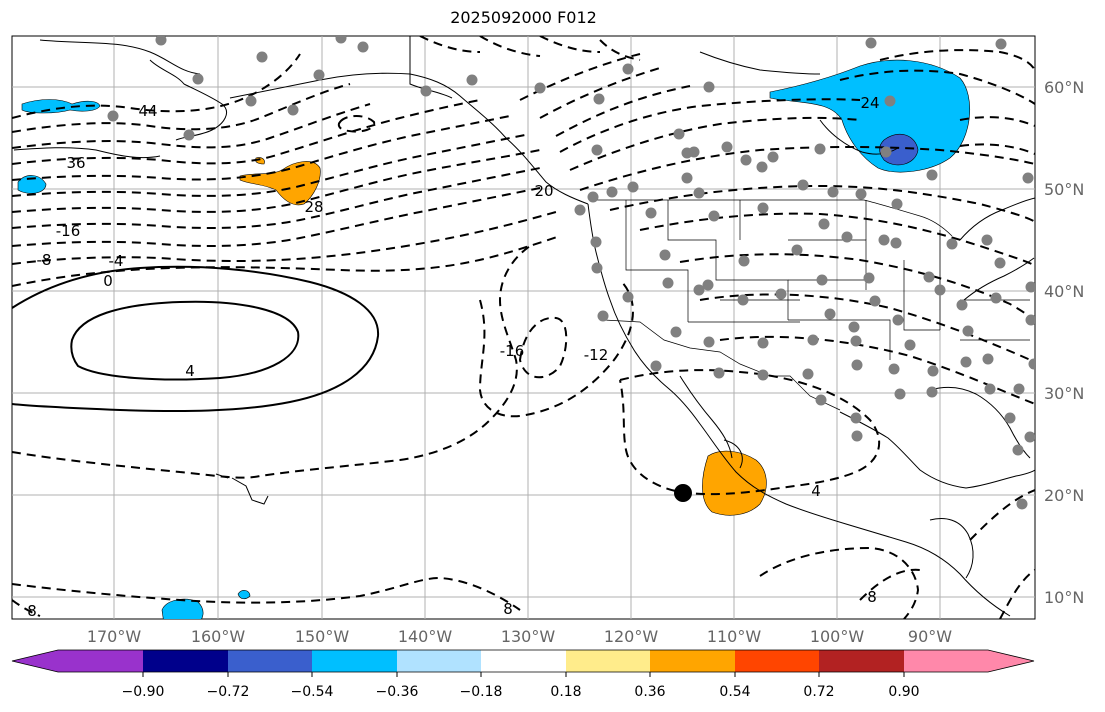 This screenshot has height=712, width=1105. What do you see at coordinates (683, 493) in the screenshot?
I see `location-marker` at bounding box center [683, 493].